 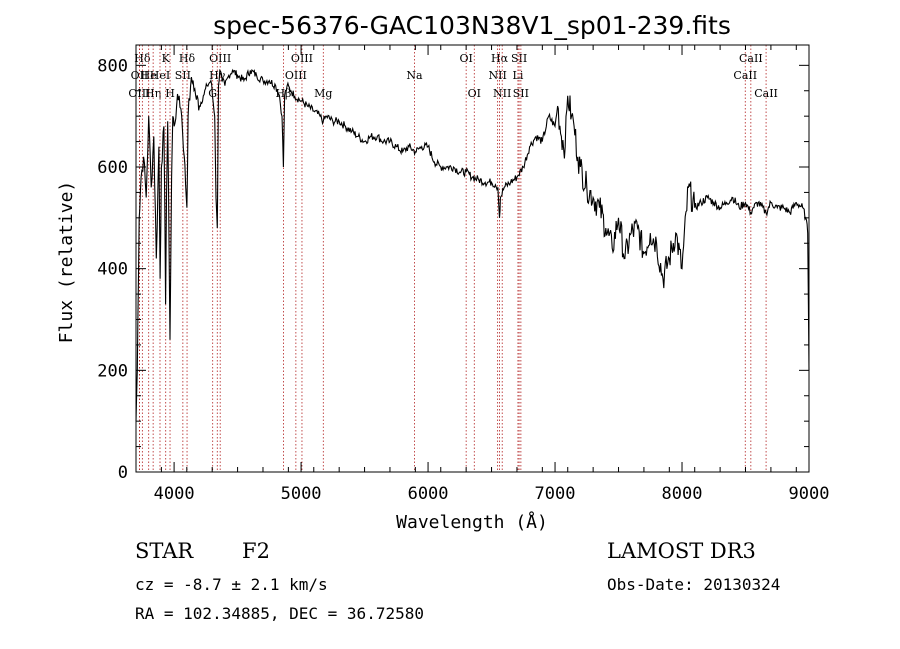 I want to click on x-axis-label: Wavelength (Å), so click(x=472, y=522).